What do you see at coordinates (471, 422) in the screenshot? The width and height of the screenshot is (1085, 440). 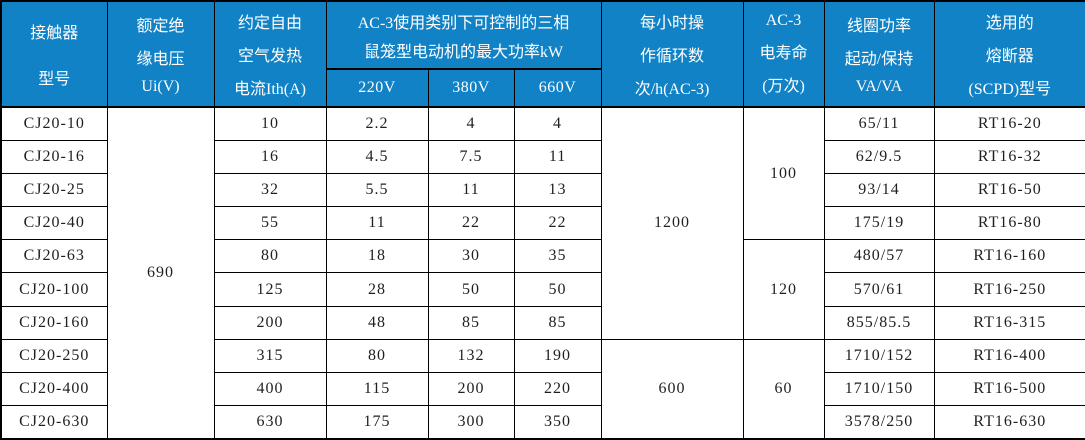 I see `cell-kw-380: 300` at bounding box center [471, 422].